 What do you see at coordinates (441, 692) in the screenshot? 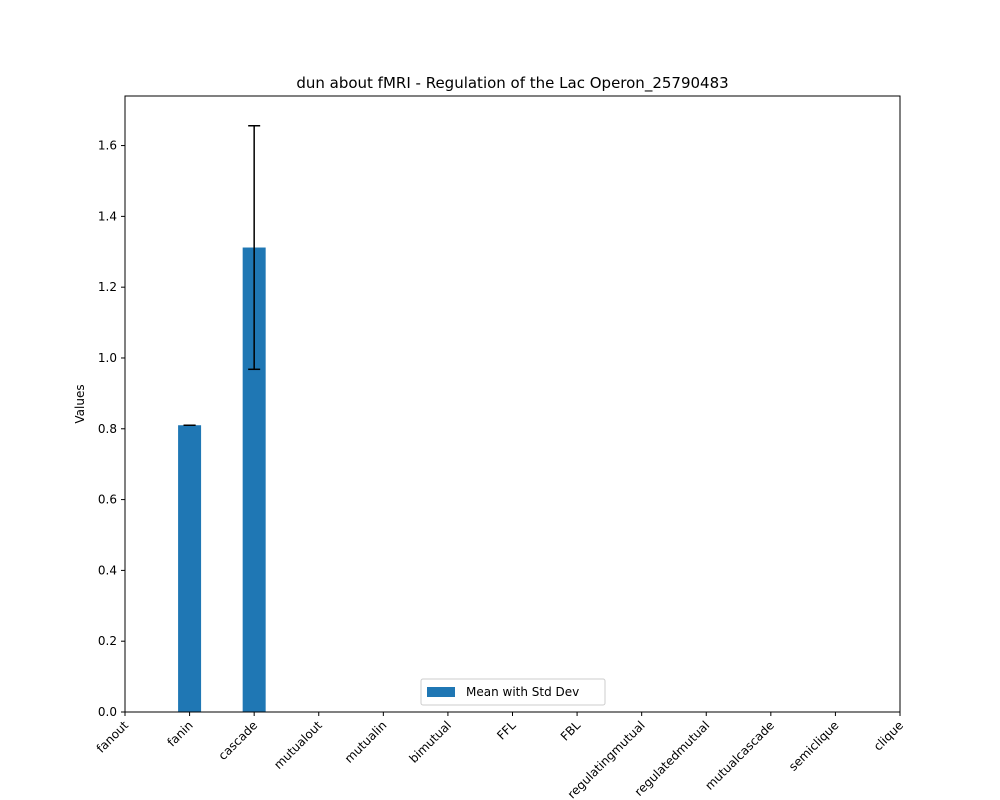
I see `legend-swatch` at bounding box center [441, 692].